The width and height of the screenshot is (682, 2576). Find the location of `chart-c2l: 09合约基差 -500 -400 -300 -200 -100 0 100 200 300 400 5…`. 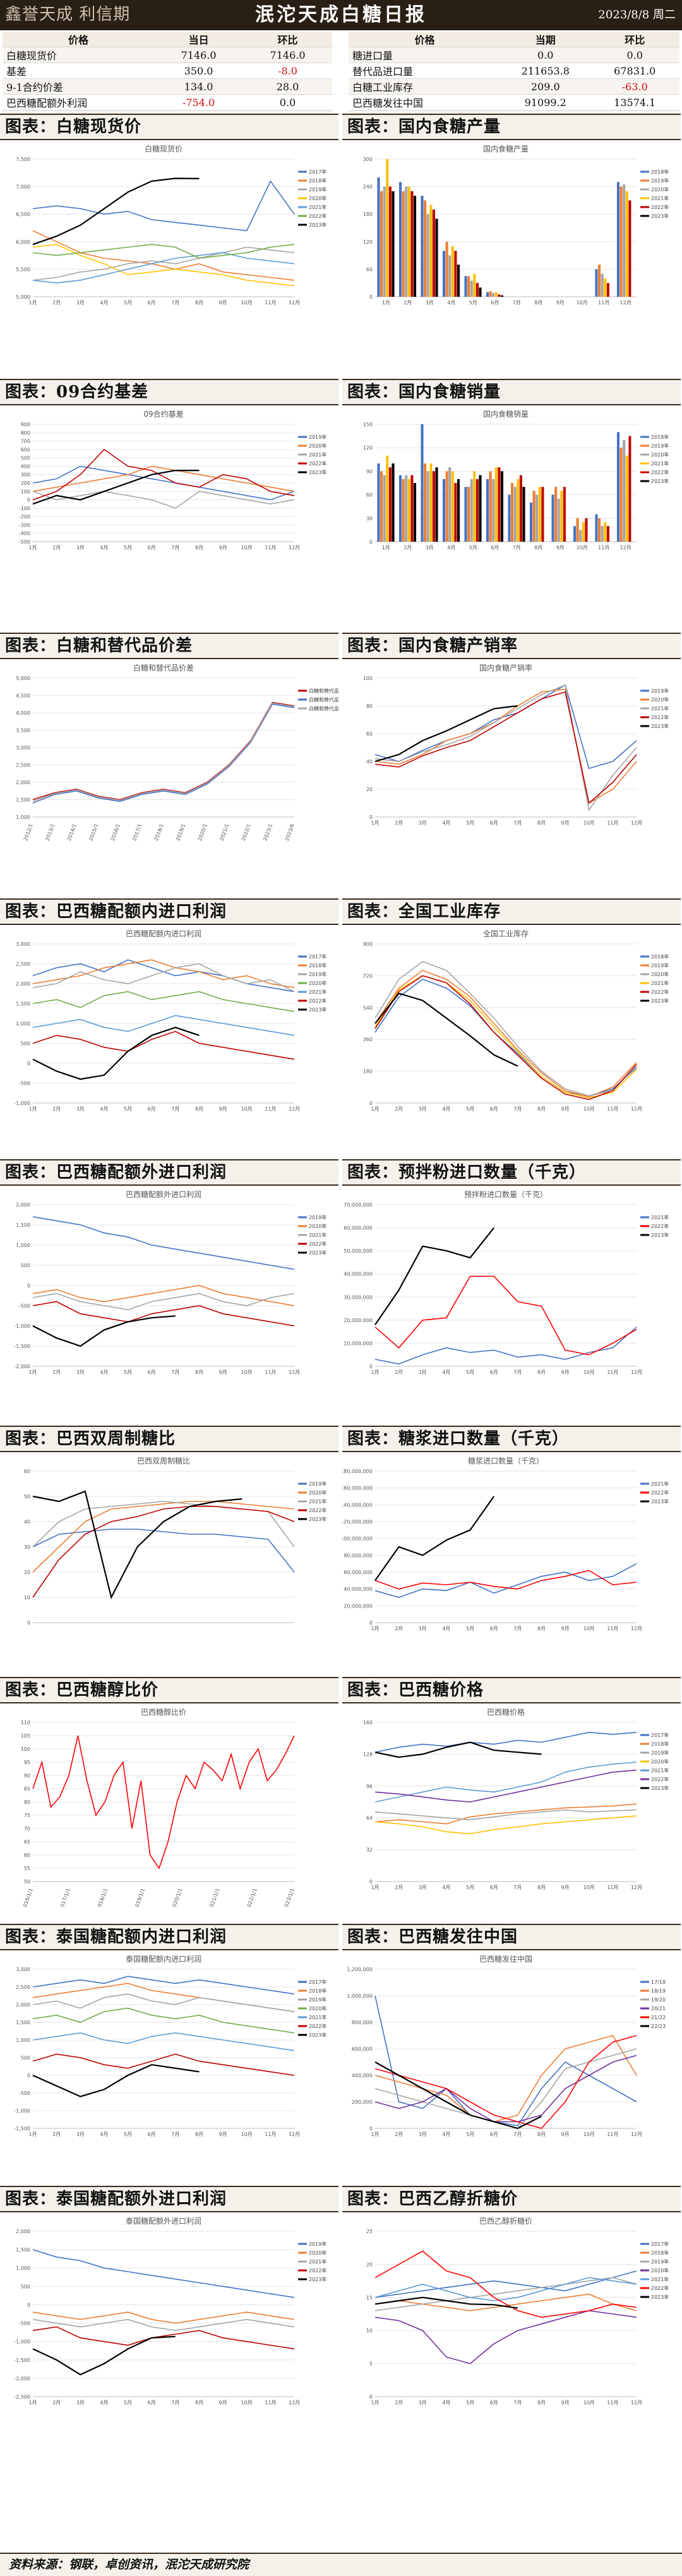

chart-c2l: 09合约基差 -500 -400 -300 -200 -100 0 100 200 300 400 5… is located at coordinates (169, 487).